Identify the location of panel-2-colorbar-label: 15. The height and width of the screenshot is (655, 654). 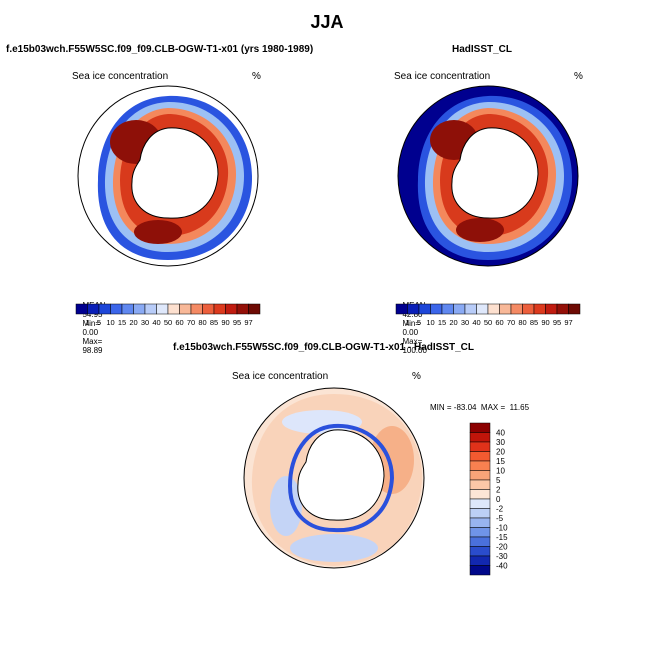
(442, 322).